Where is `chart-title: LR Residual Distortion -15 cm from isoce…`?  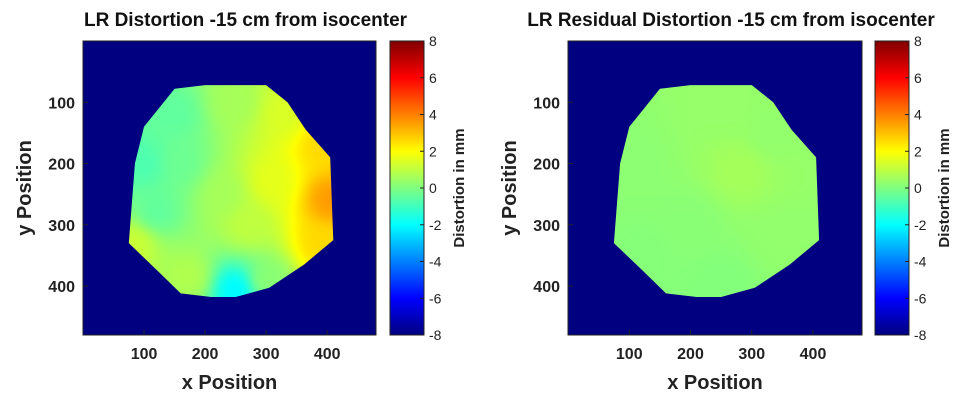 chart-title: LR Residual Distortion -15 cm from isoce… is located at coordinates (731, 20).